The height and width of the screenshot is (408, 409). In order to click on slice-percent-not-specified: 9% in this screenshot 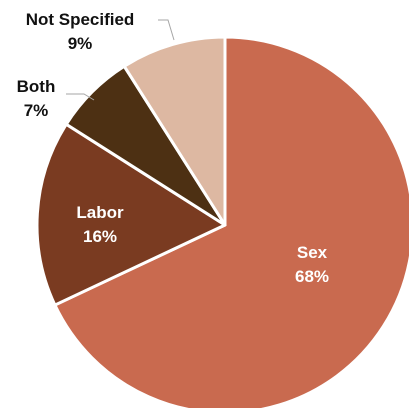, I will do `click(80, 43)`.